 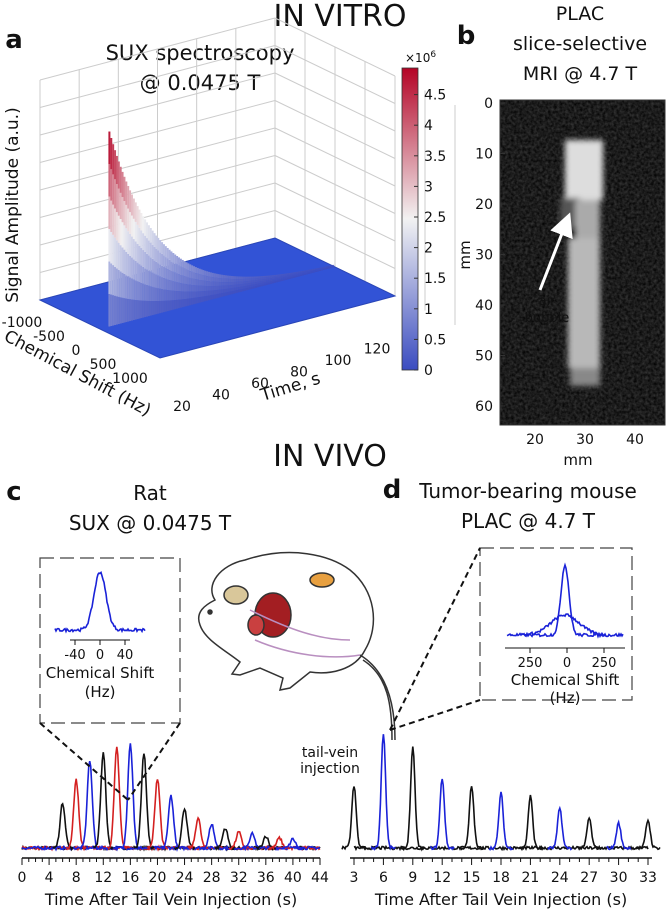 What do you see at coordinates (465, 254) in the screenshot?
I see `axis-label: mm` at bounding box center [465, 254].